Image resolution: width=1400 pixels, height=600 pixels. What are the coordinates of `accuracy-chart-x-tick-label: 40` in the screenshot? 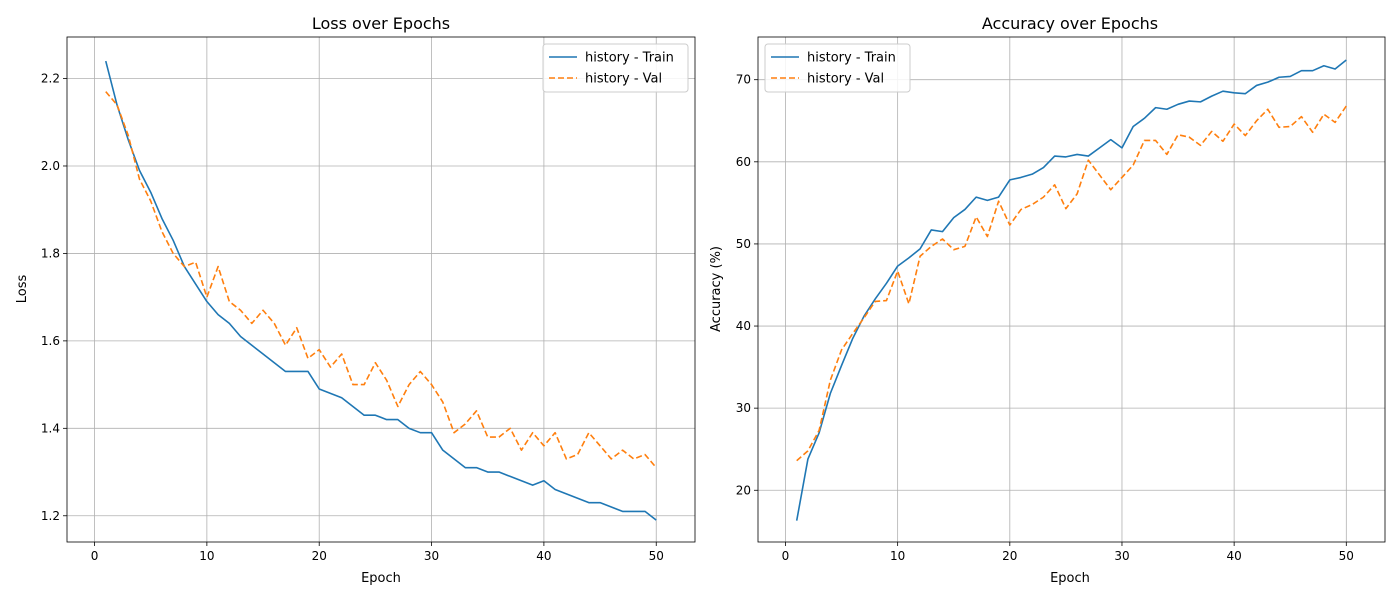 It's located at (1233, 556).